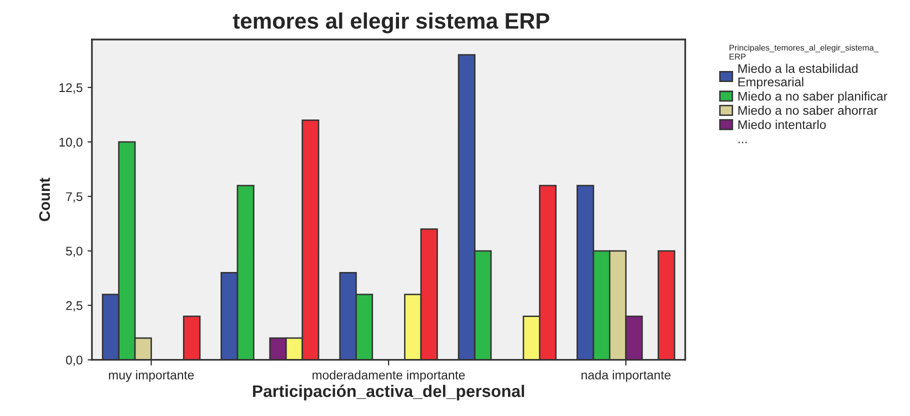 The height and width of the screenshot is (416, 910). I want to click on chart-title: temores al elegir sistema ERP, so click(391, 23).